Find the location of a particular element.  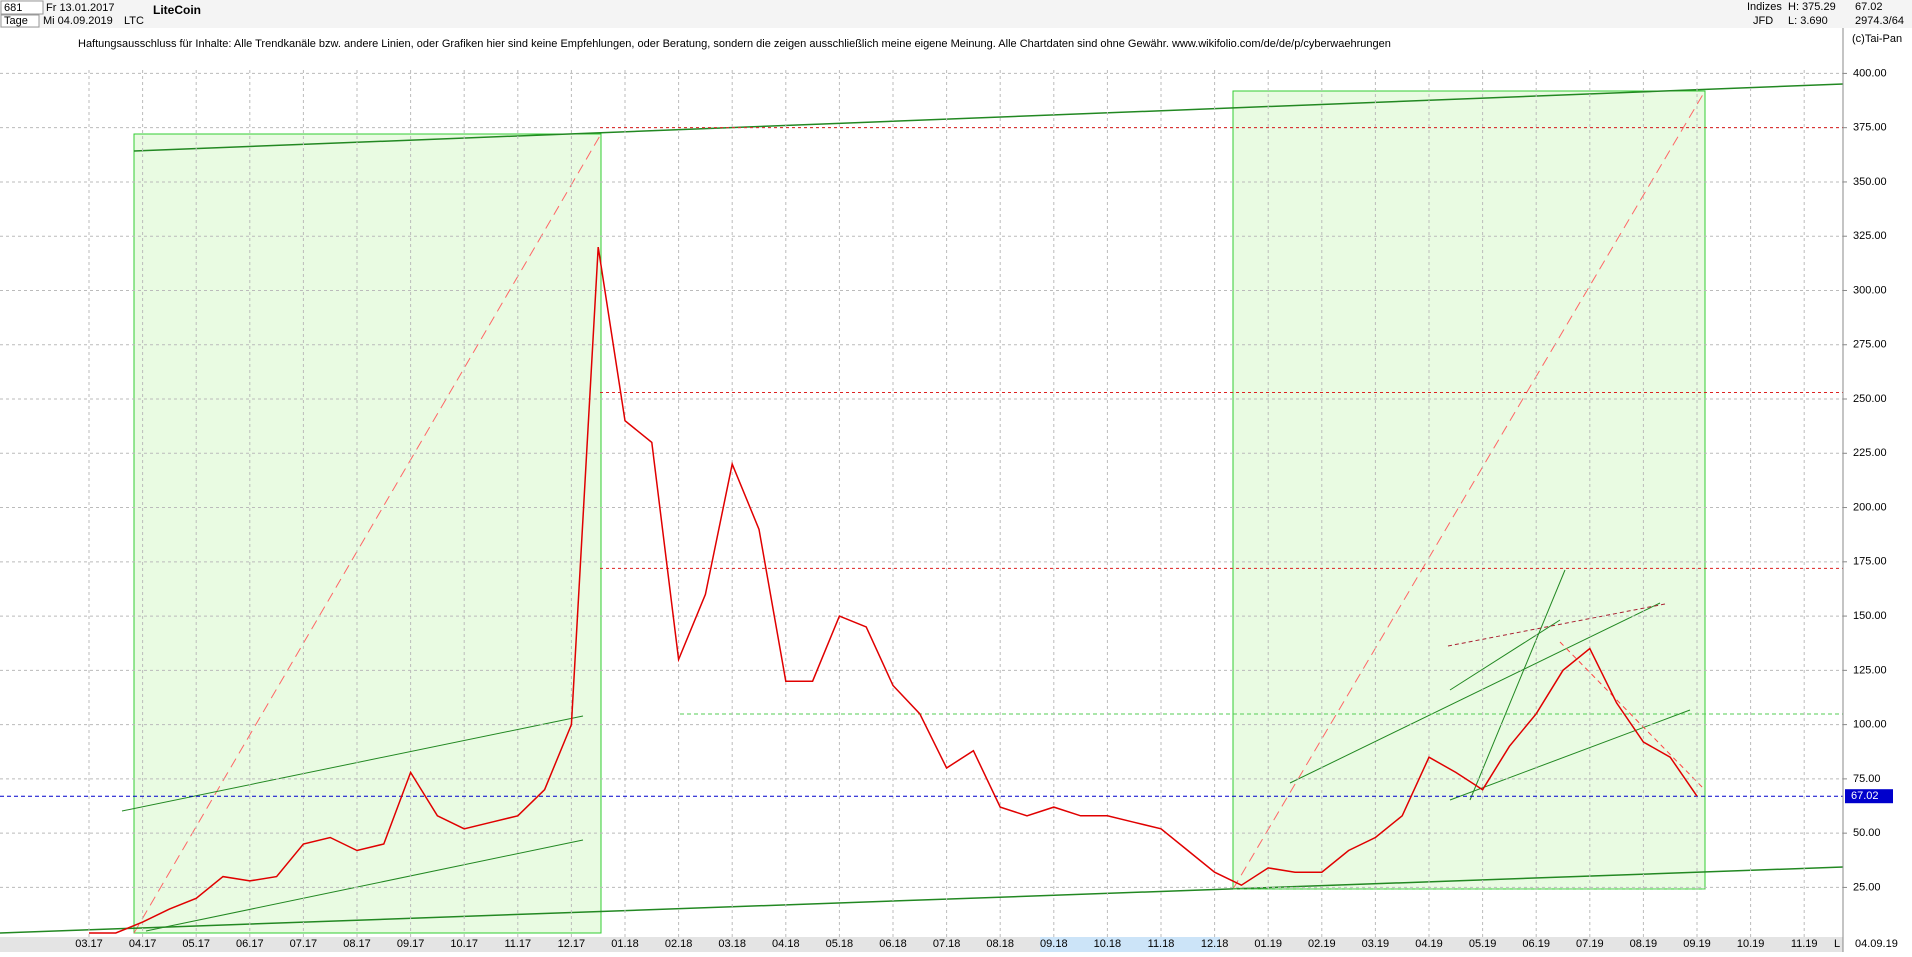

x-tick-label: 09.19 is located at coordinates (1697, 944).